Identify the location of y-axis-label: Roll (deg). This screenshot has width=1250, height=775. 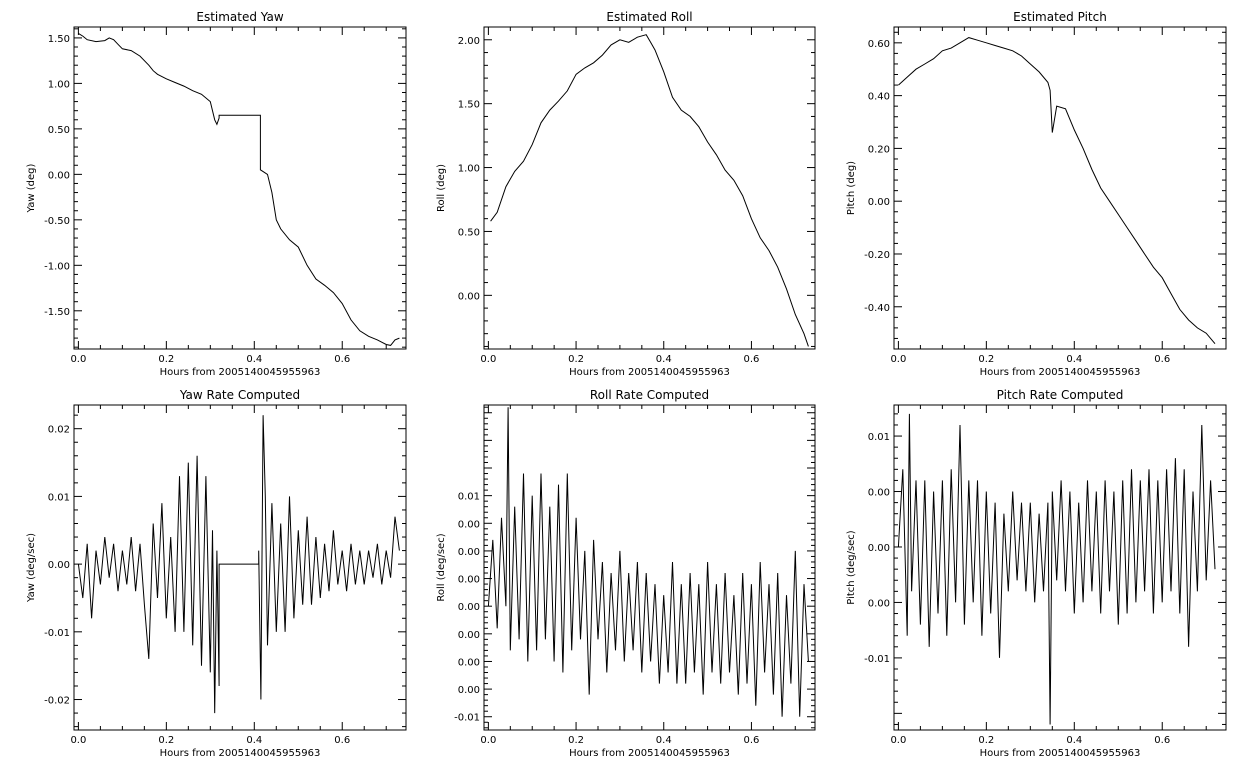
(441, 188).